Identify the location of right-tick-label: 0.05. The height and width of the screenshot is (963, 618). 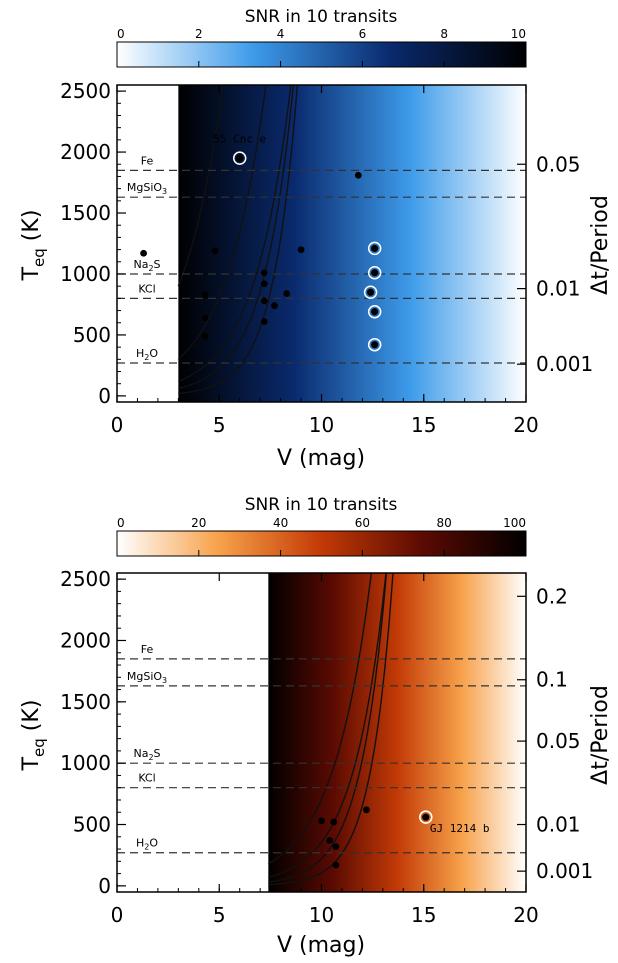
(558, 741).